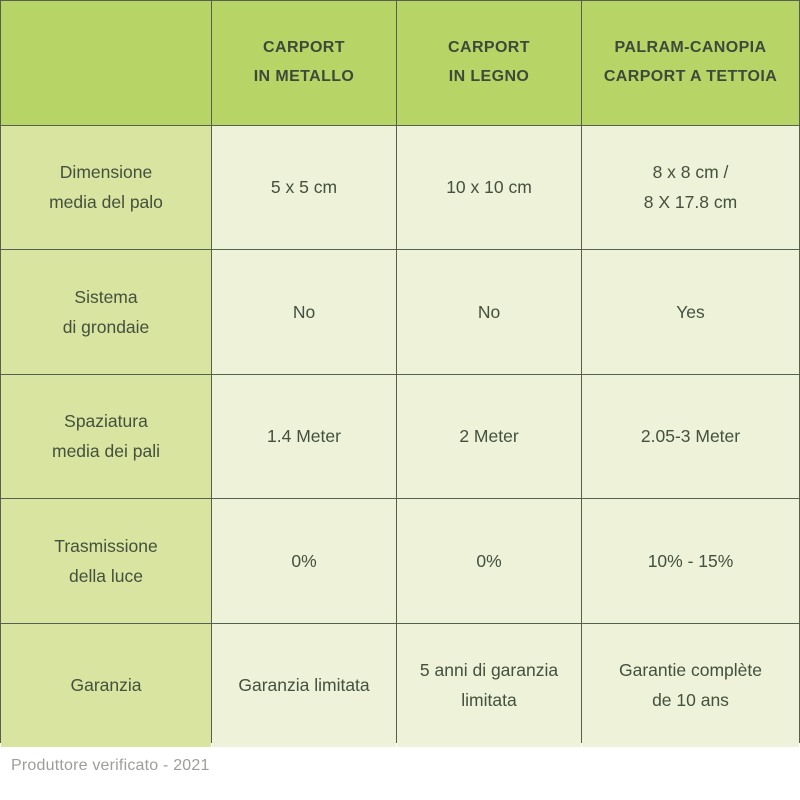  Describe the element at coordinates (690, 187) in the screenshot. I see `data-cell-dimensione-media-del-palo-col3: 8 x 8 cm / 8 X 17.8 cm` at that location.